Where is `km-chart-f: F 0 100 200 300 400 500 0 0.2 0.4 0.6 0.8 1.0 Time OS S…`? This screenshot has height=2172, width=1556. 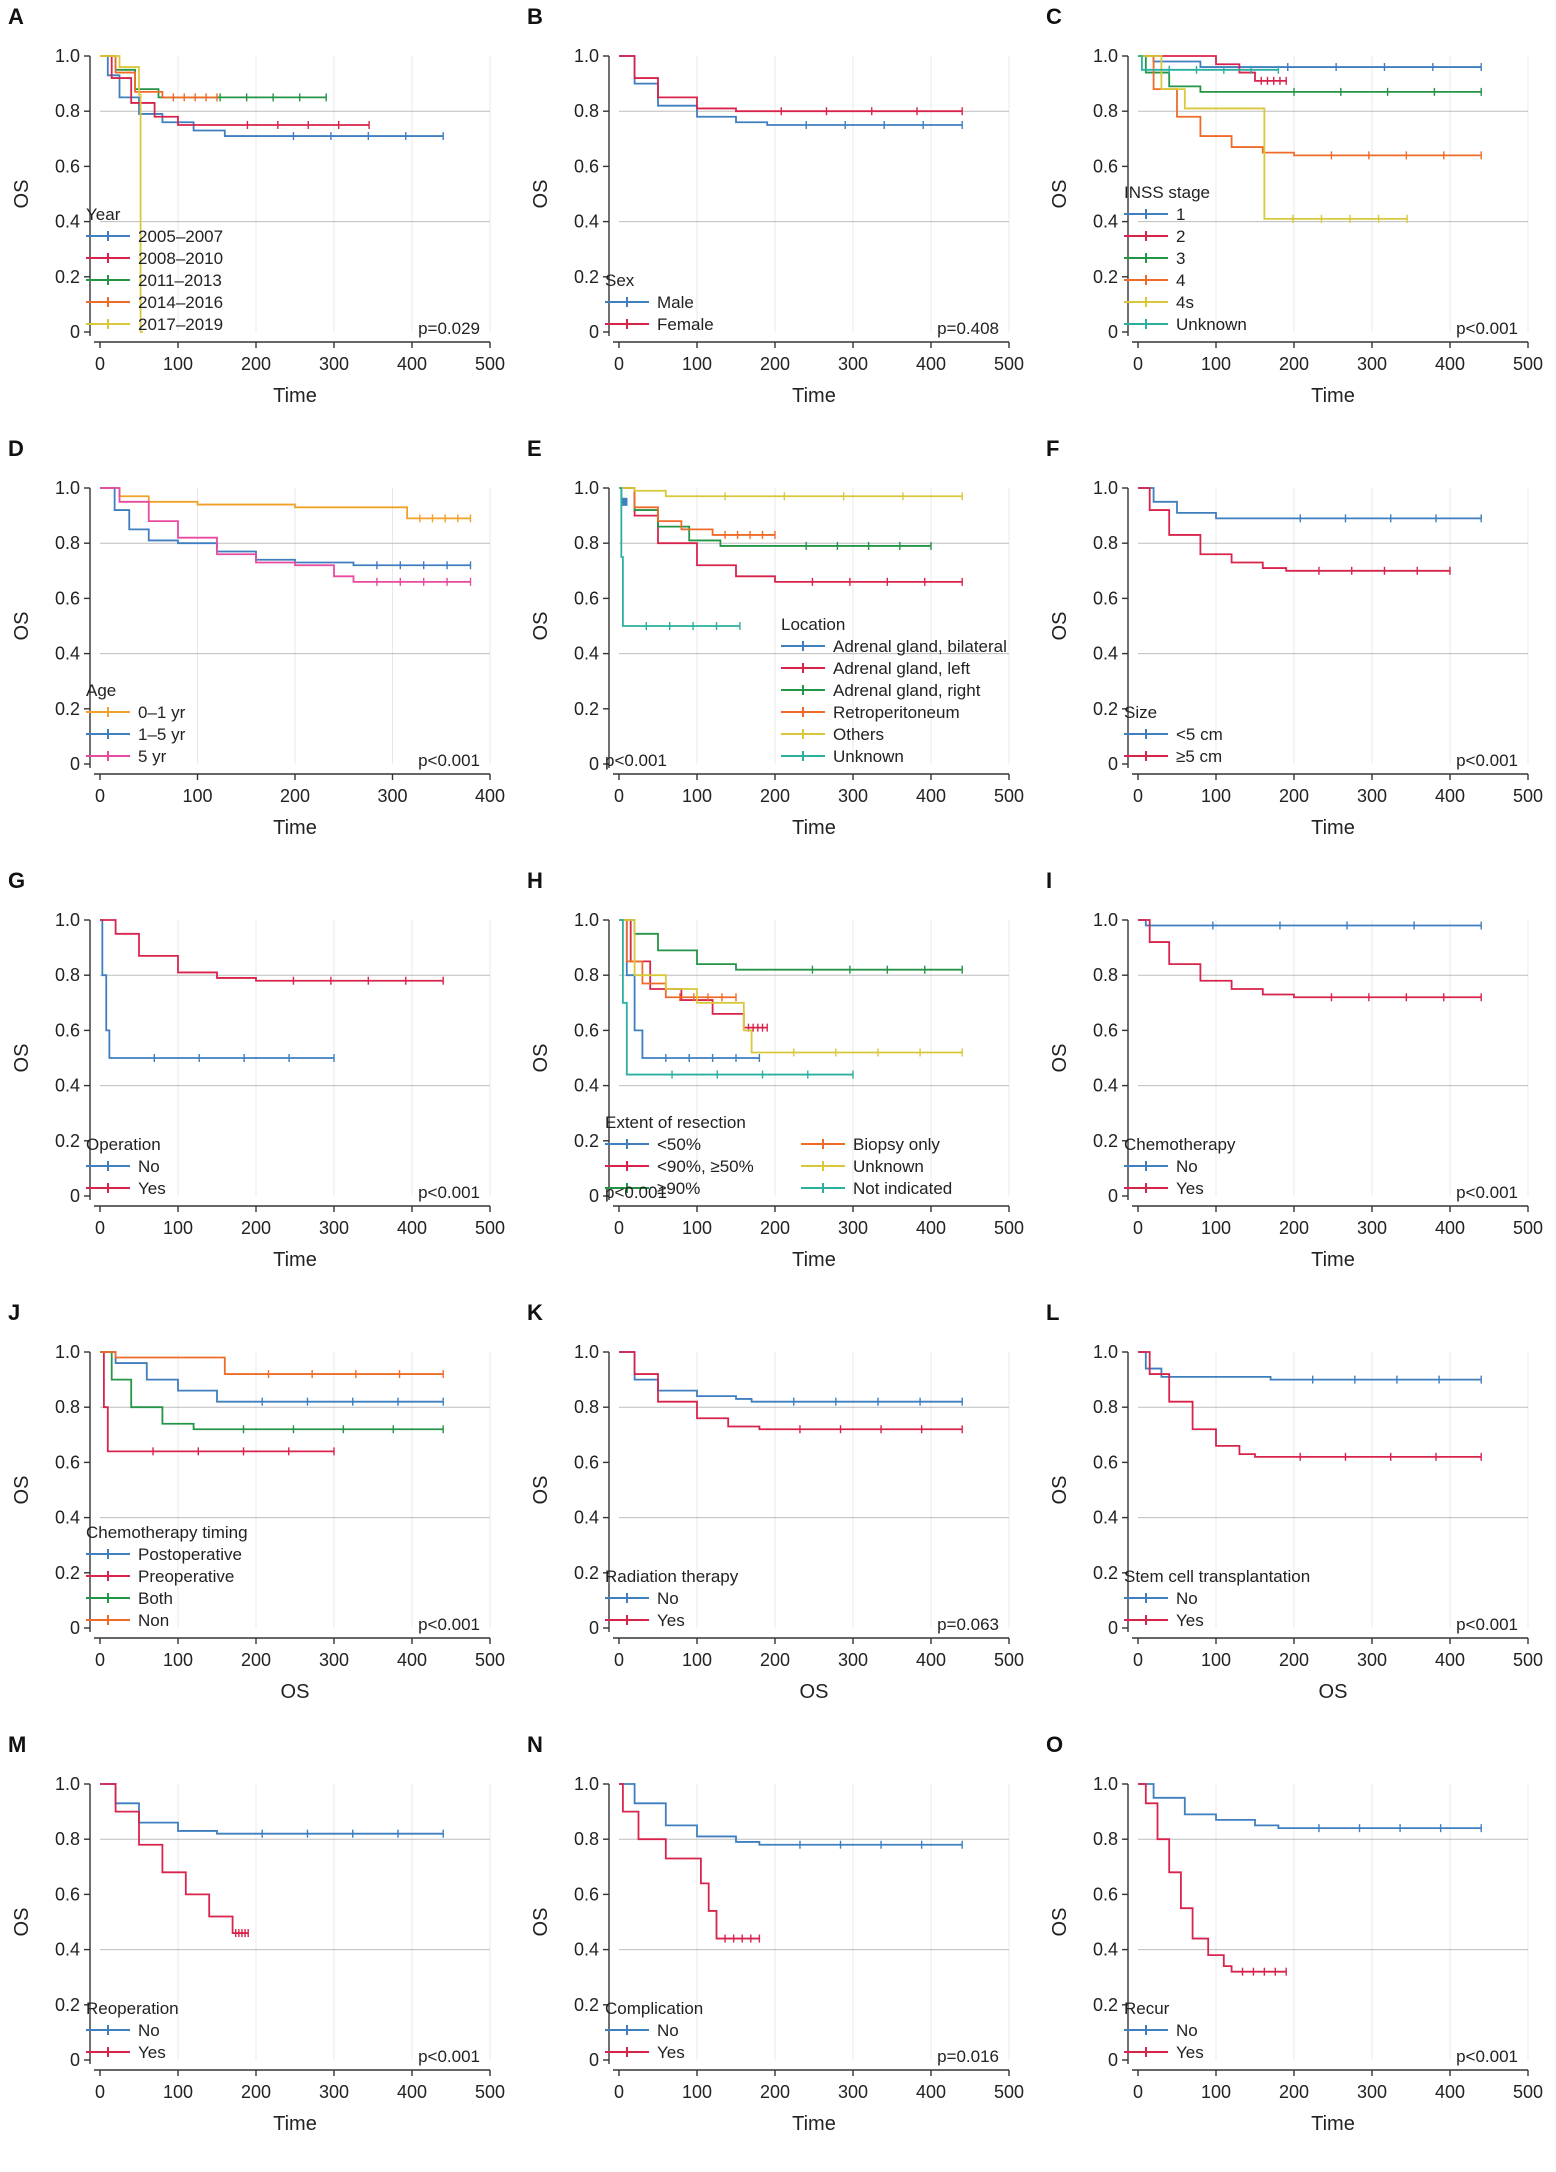 km-chart-f: F 0 100 200 300 400 500 0 0.2 0.4 0.6 0.8 1.0 Time OS S… is located at coordinates (1294, 637).